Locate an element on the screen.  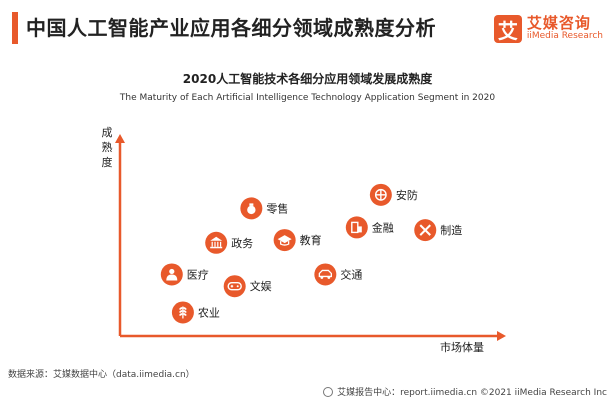
money-bag-icon is located at coordinates (251, 209).